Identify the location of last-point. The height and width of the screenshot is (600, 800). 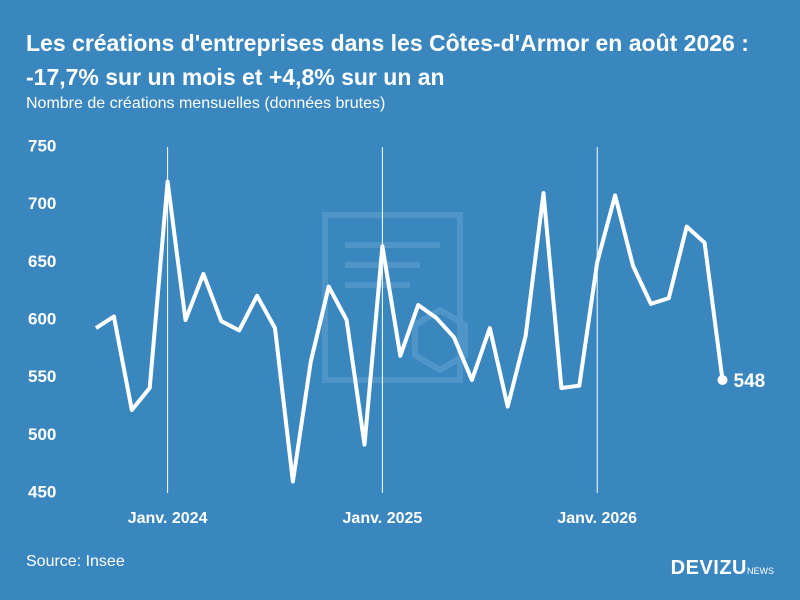
(722, 379).